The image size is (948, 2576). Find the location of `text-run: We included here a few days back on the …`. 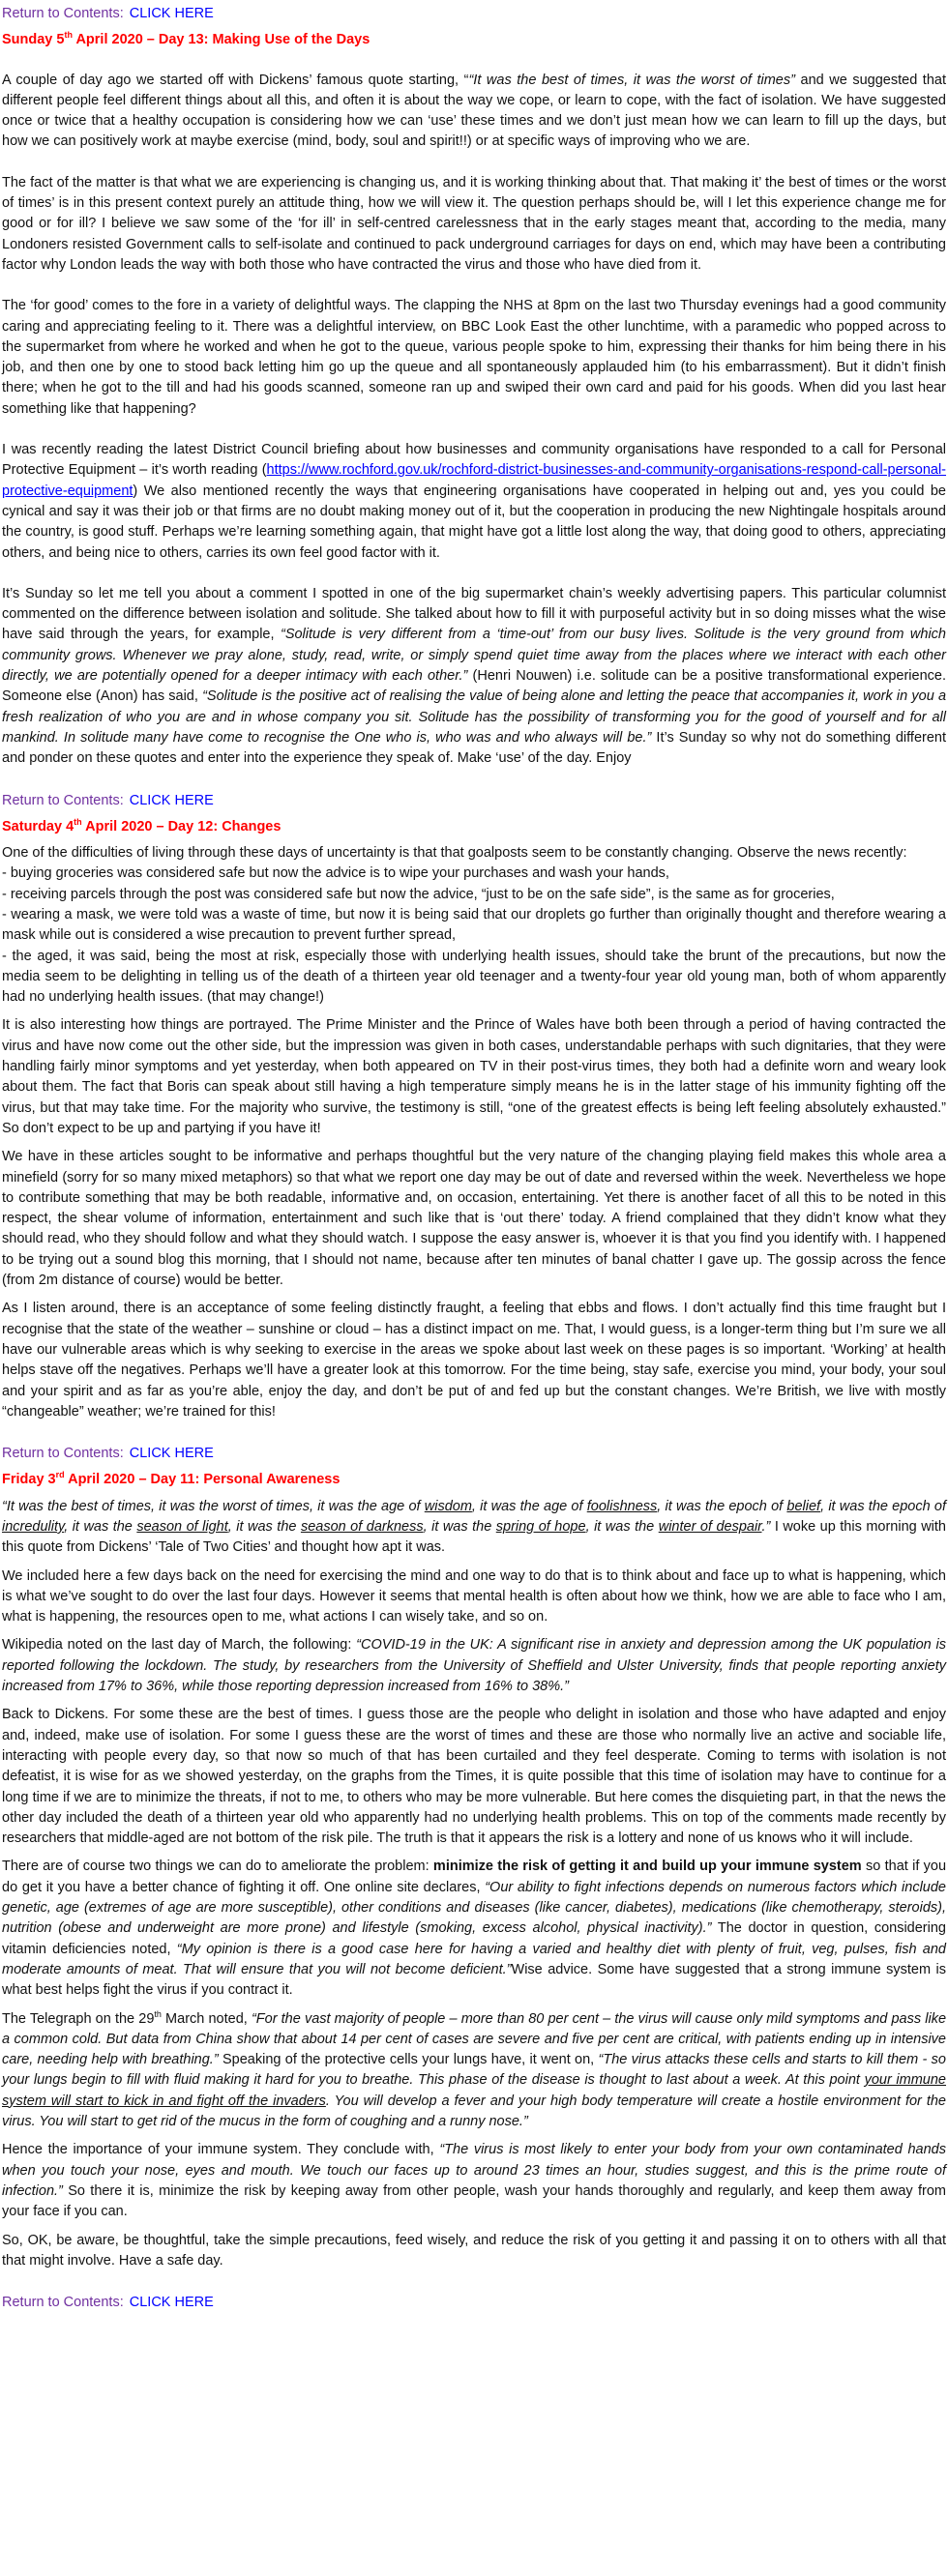

text-run: We included here a few days back on the … is located at coordinates (474, 1596).